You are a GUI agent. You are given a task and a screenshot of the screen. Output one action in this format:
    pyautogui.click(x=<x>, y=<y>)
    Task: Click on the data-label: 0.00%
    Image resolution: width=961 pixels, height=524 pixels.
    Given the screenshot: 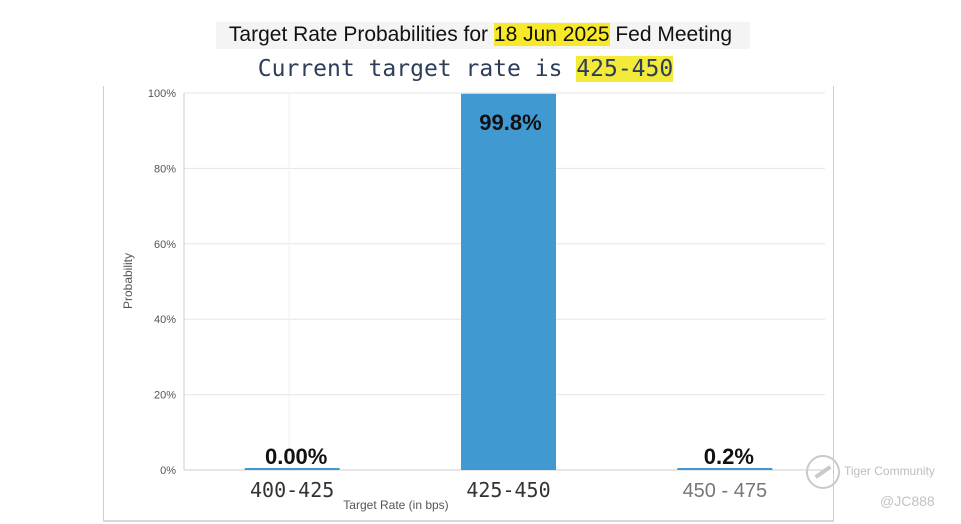 What is the action you would take?
    pyautogui.click(x=296, y=456)
    